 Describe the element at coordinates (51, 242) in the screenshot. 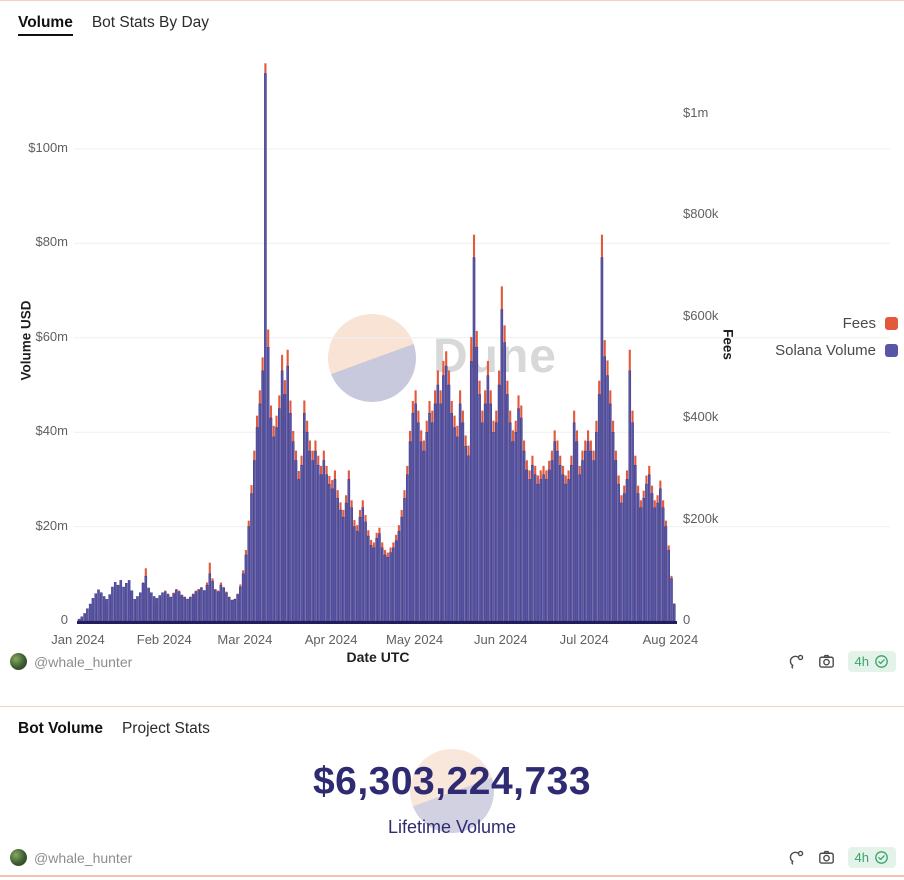

I see `y-left-tick: $80m` at that location.